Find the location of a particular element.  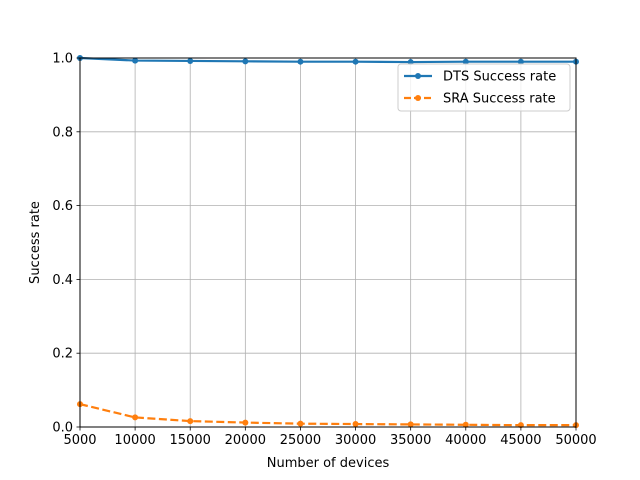

y-axis-label: Success rate is located at coordinates (35, 242).